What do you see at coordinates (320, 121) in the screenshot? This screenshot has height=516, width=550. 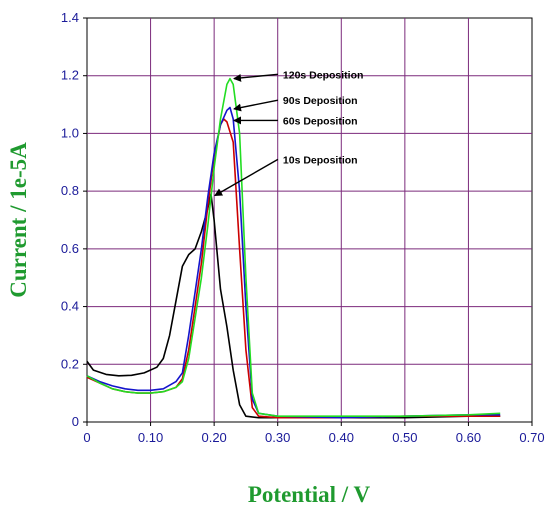 I see `annotation-label: 60s Deposition` at bounding box center [320, 121].